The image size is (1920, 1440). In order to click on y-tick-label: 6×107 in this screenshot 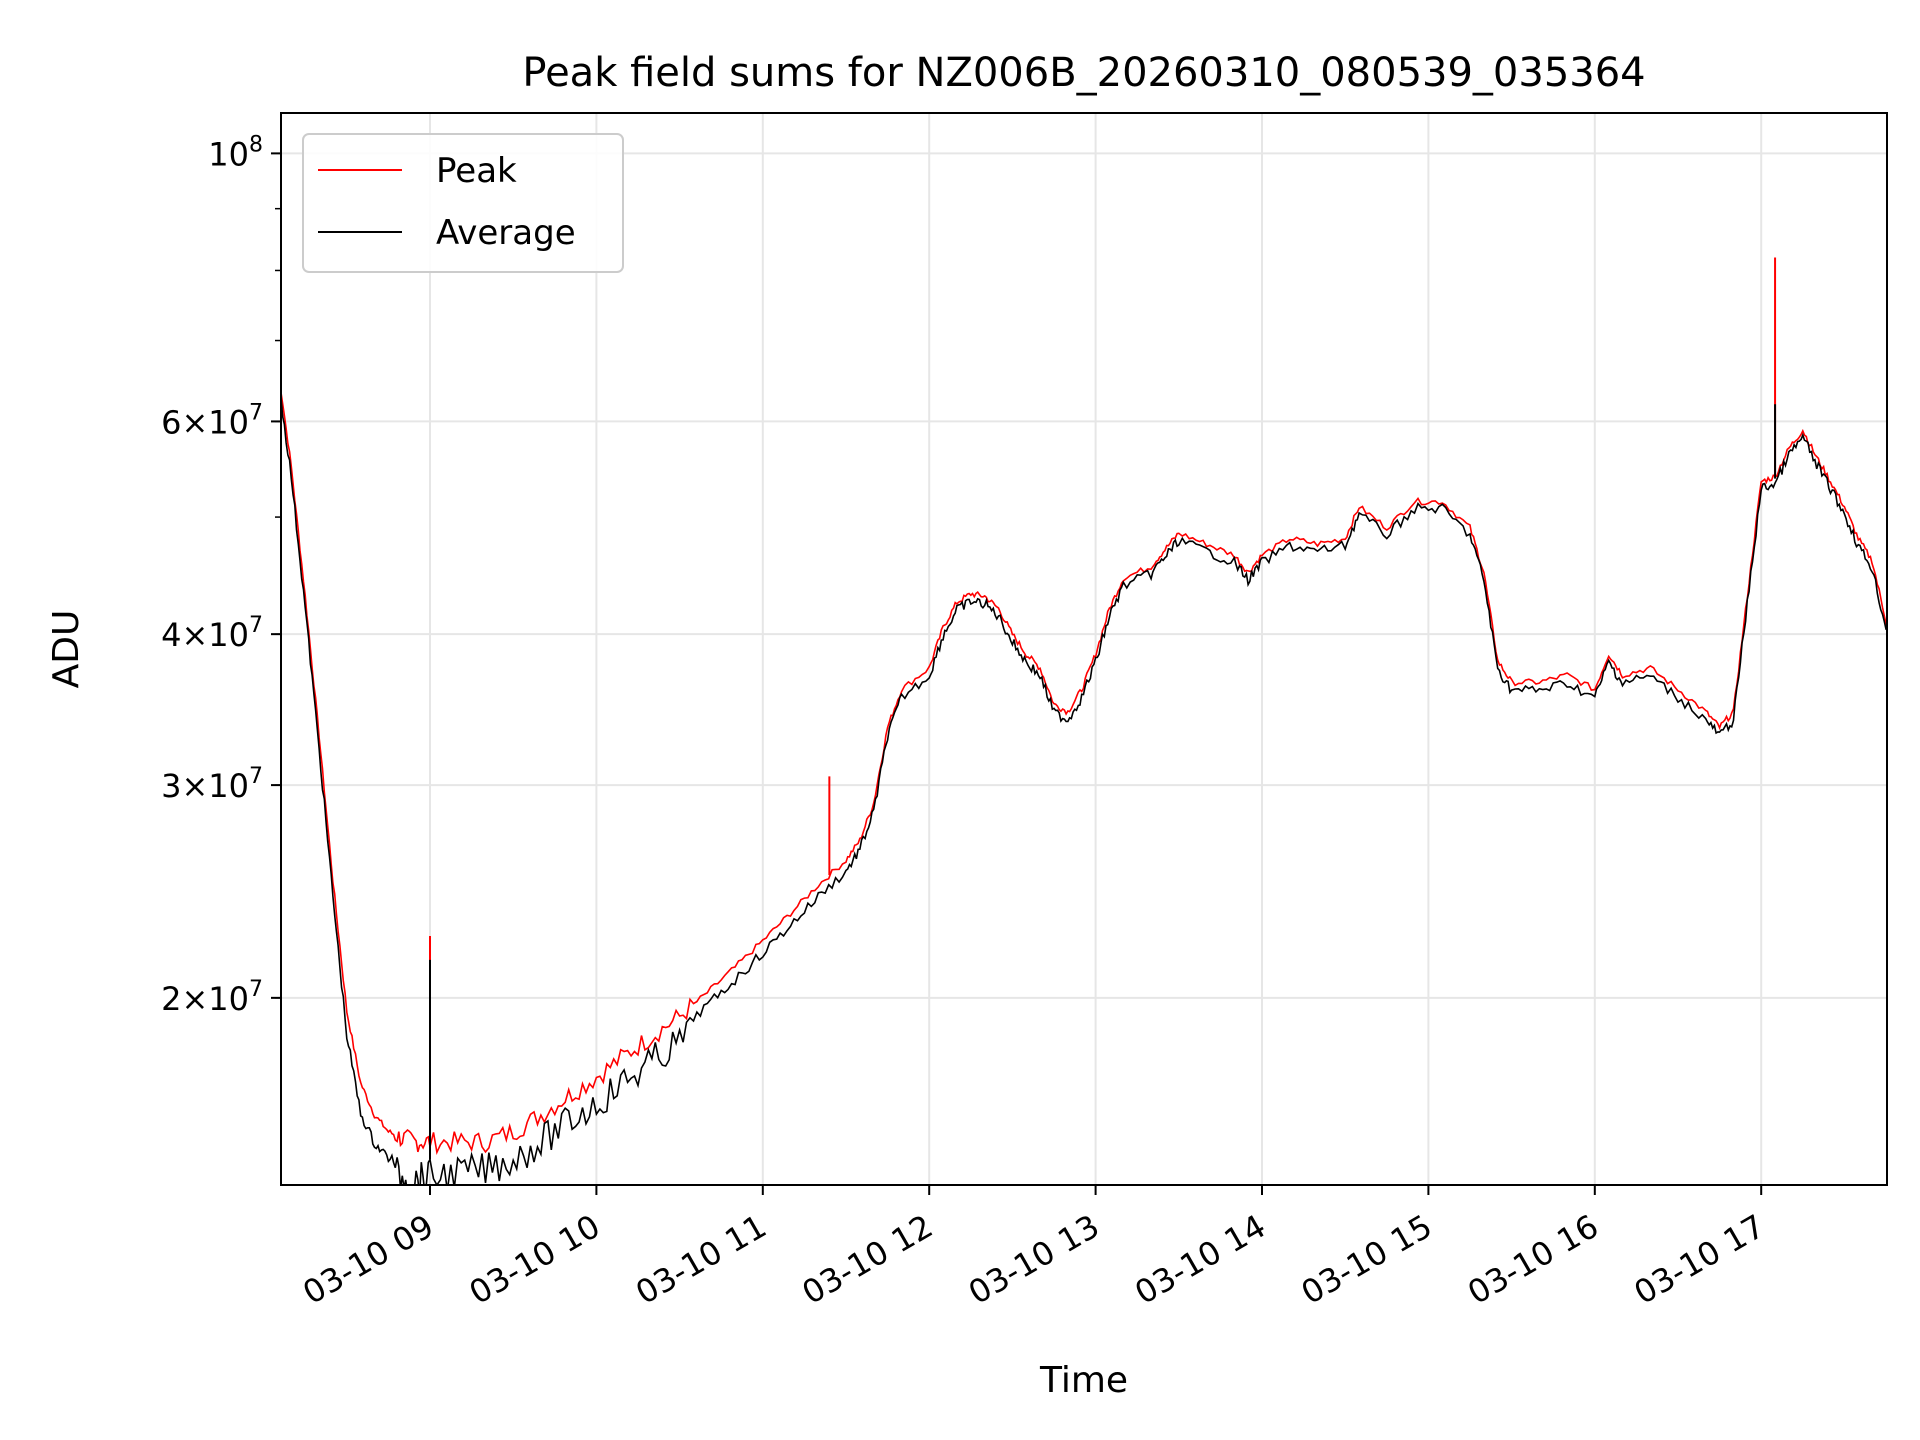, I will do `click(212, 420)`.